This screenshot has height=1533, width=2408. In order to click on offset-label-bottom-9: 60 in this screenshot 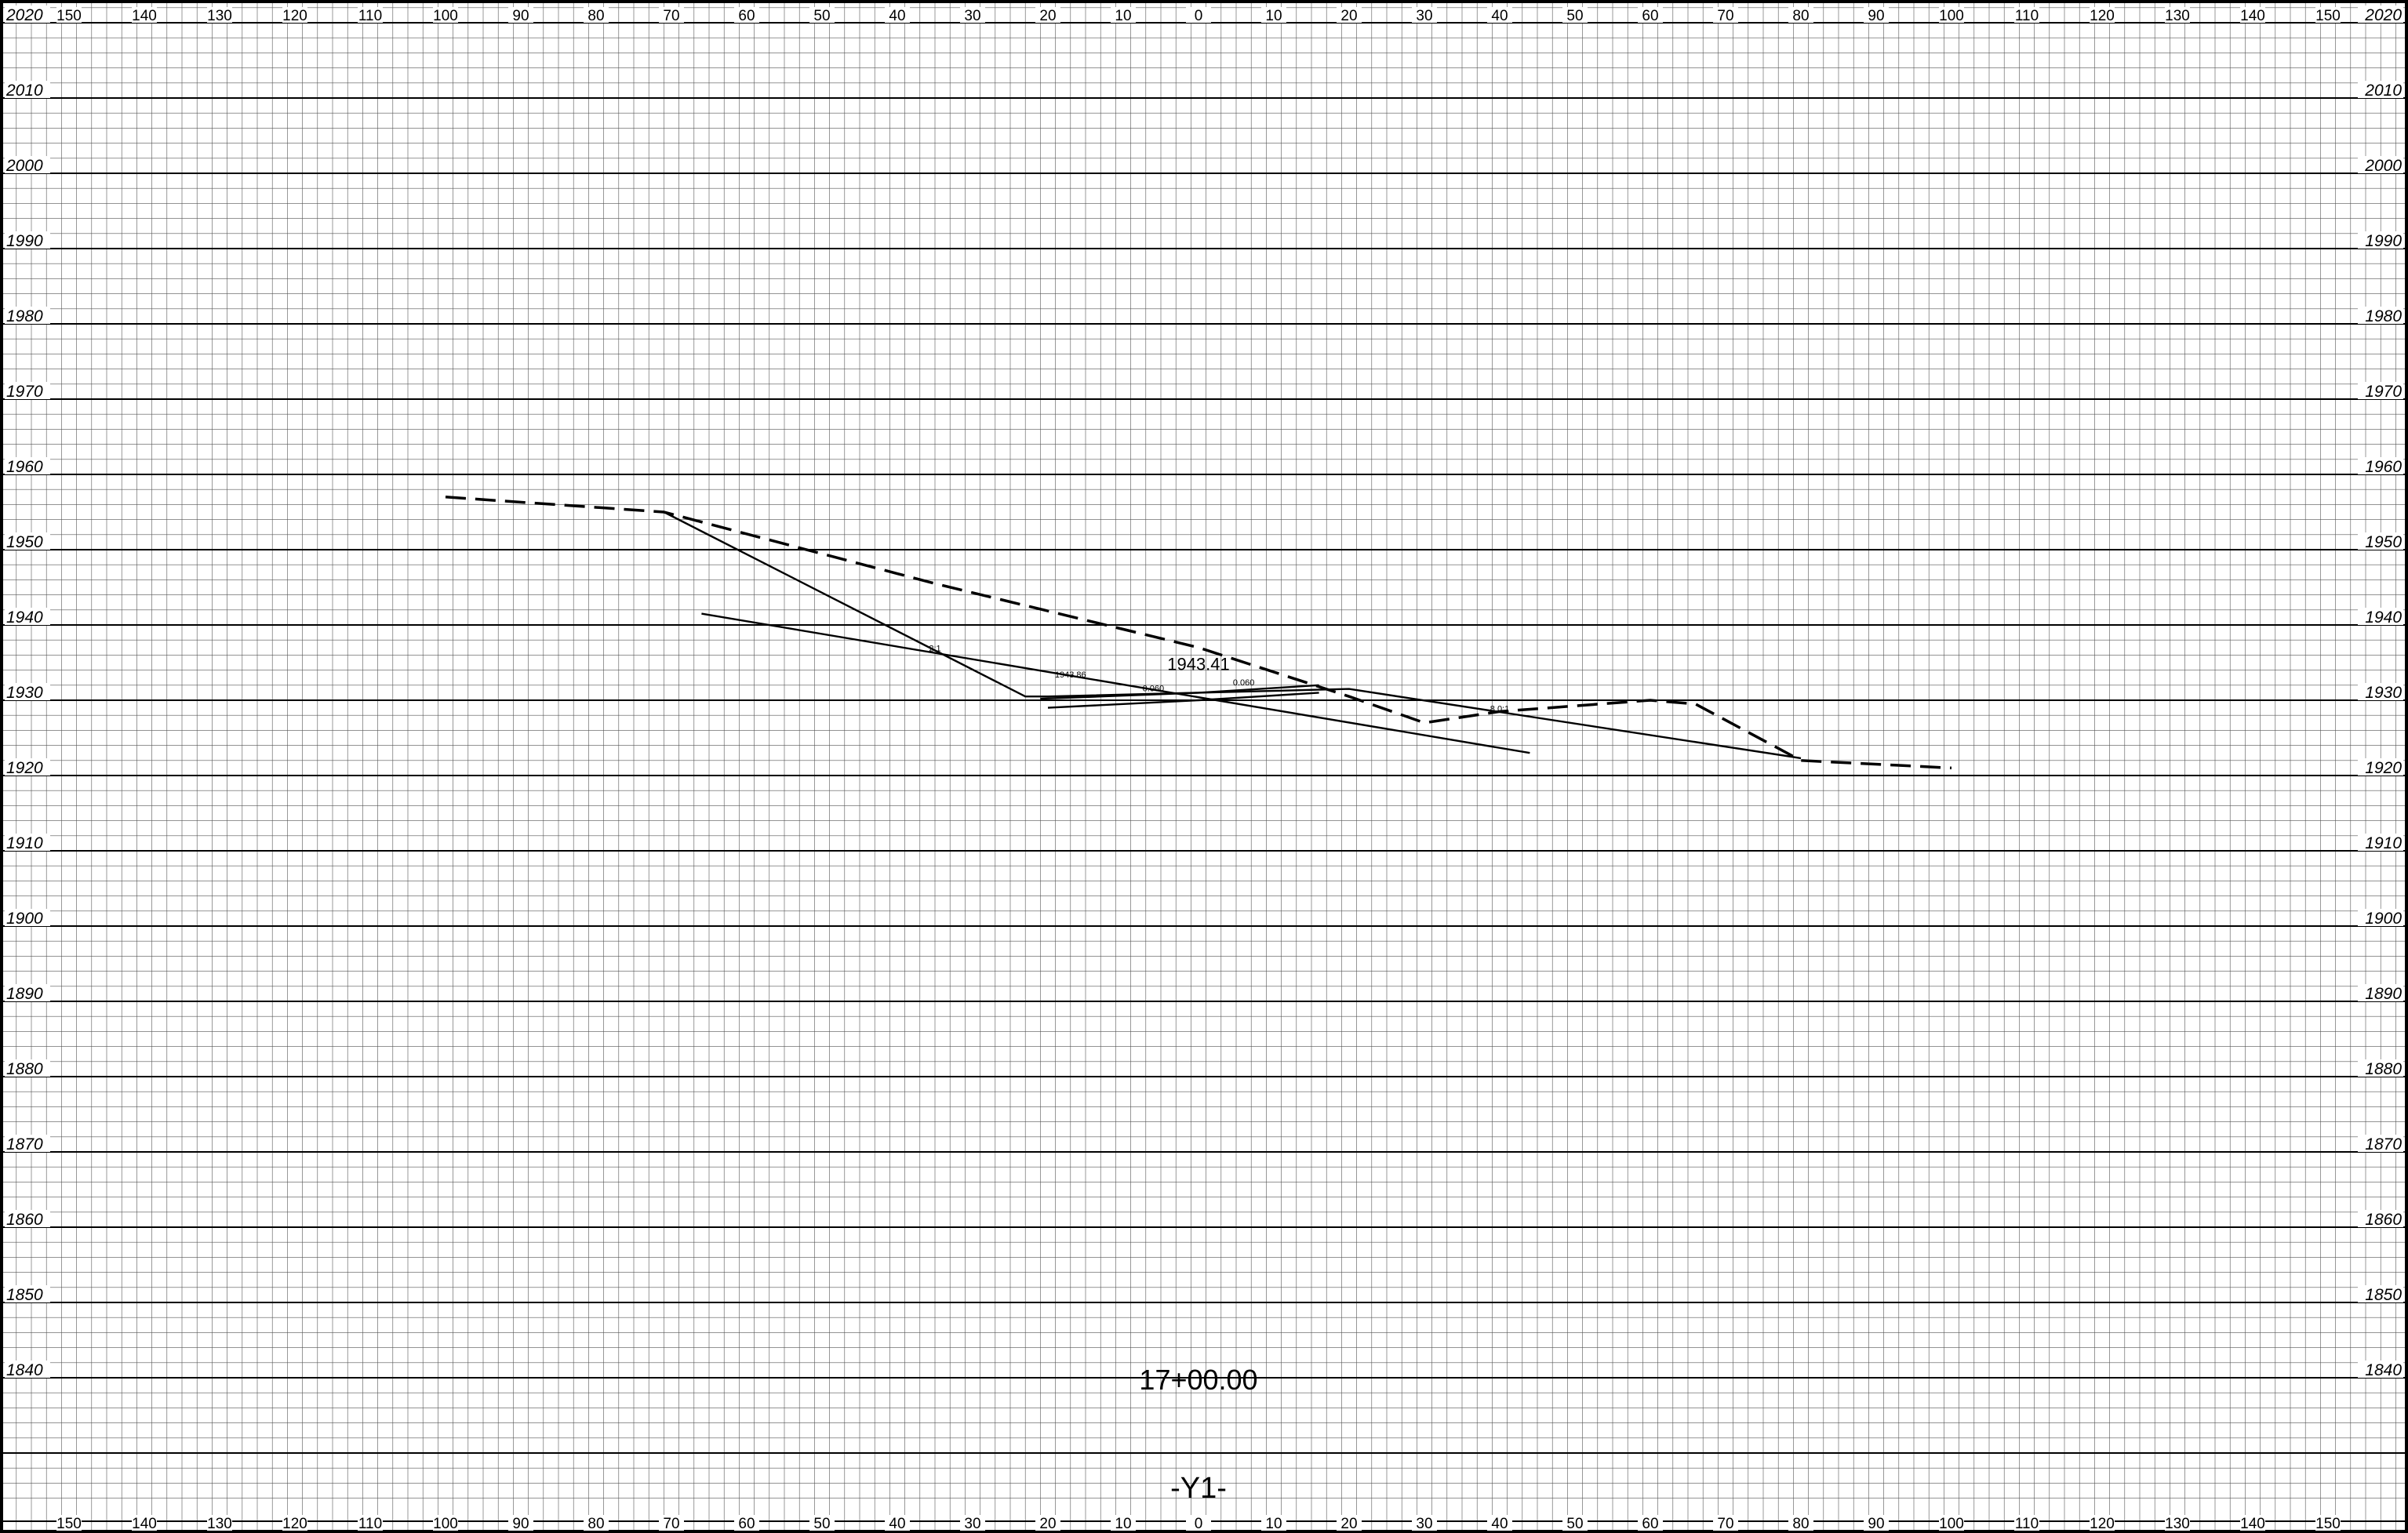, I will do `click(746, 1524)`.